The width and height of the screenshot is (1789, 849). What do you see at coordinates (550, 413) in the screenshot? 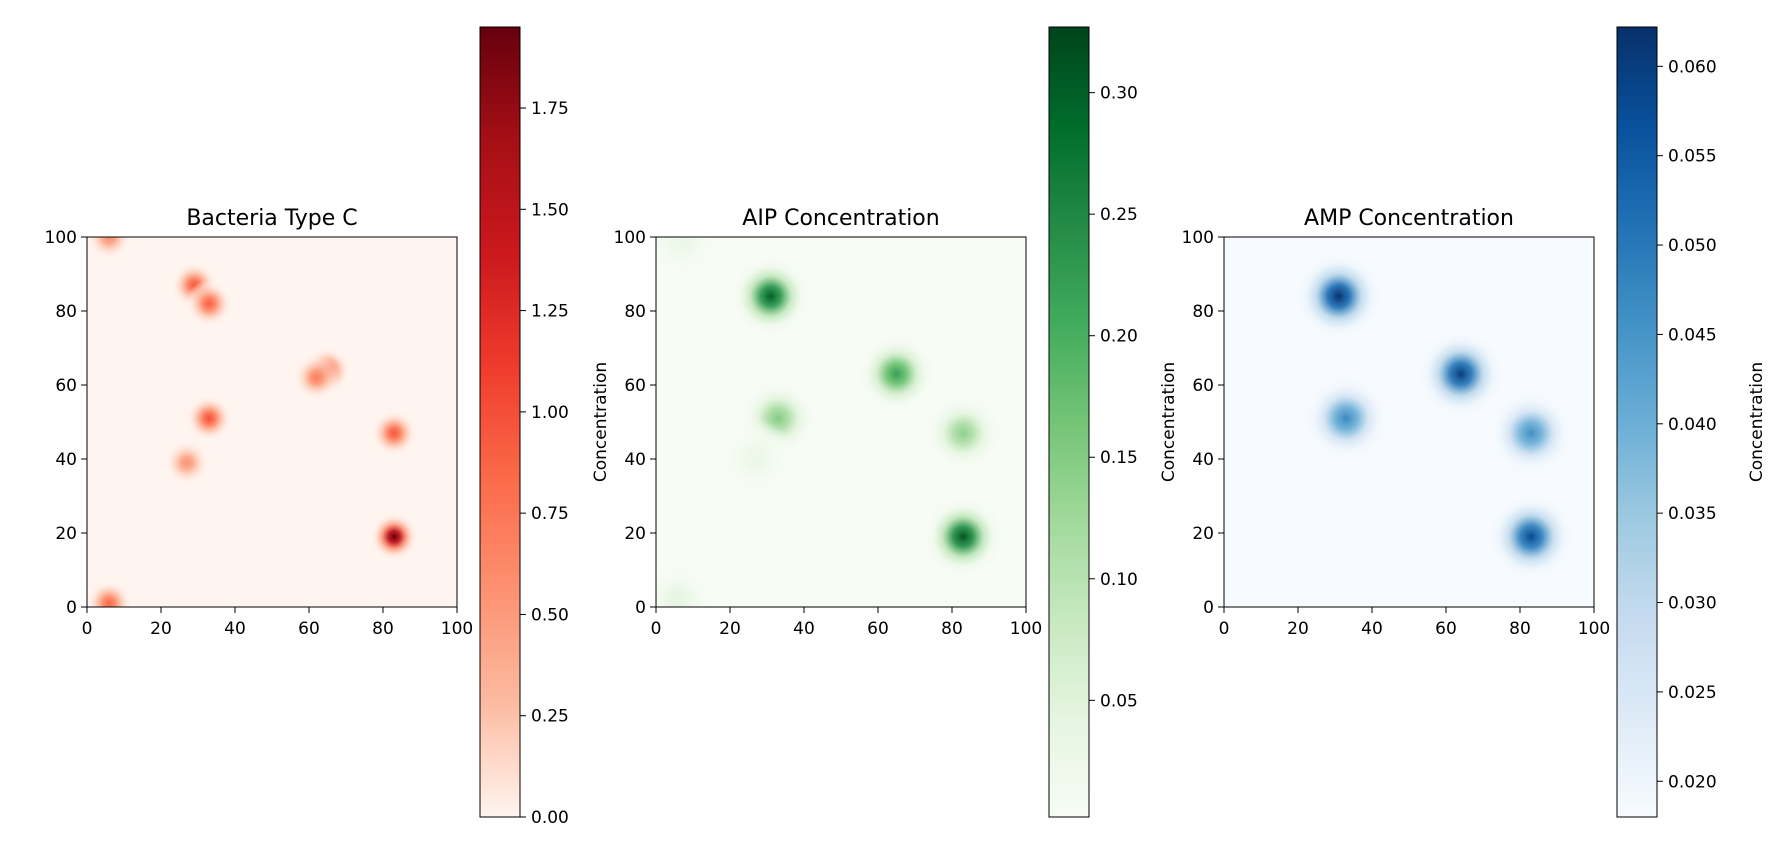
I see `colorbar-tick-label: 1.00` at bounding box center [550, 413].